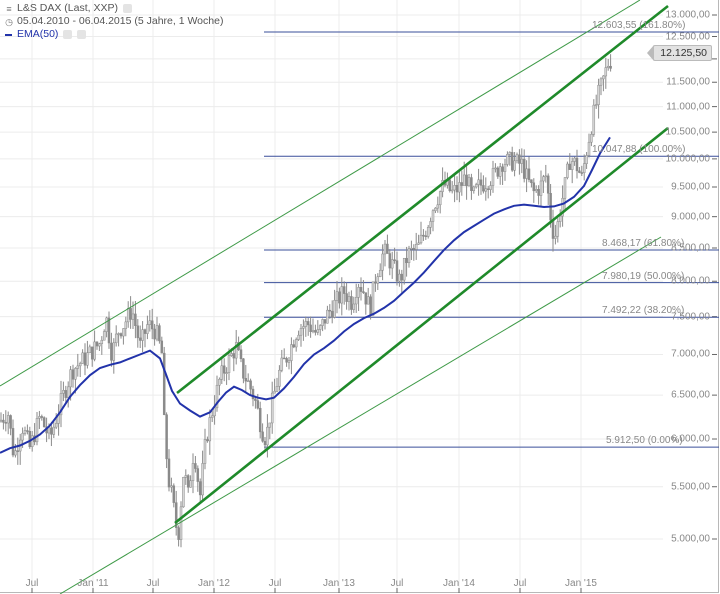 The width and height of the screenshot is (720, 594). What do you see at coordinates (38, 34) in the screenshot?
I see `ema-label: EMA(50)` at bounding box center [38, 34].